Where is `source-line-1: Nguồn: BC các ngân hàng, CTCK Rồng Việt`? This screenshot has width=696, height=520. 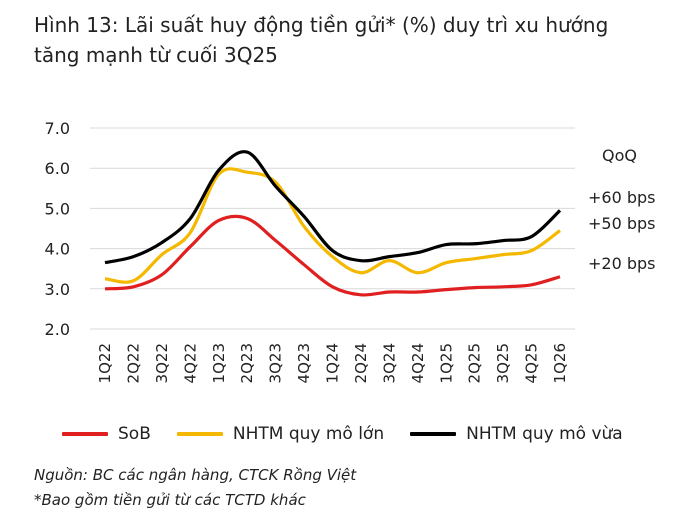 source-line-1: Nguồn: BC các ngân hàng, CTCK Rồng Việt is located at coordinates (195, 475).